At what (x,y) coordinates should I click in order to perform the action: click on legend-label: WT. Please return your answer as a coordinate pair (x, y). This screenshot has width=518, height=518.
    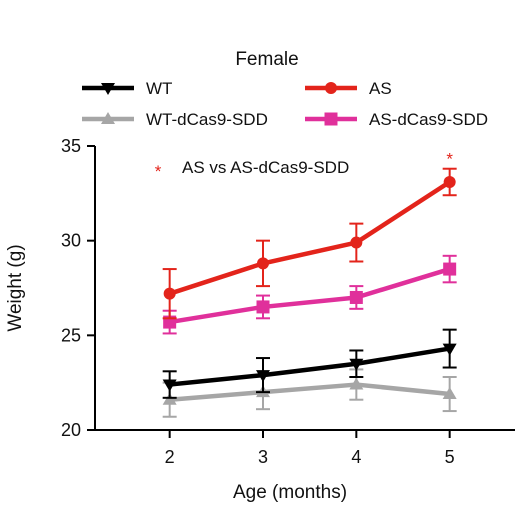
    Looking at the image, I should click on (159, 88).